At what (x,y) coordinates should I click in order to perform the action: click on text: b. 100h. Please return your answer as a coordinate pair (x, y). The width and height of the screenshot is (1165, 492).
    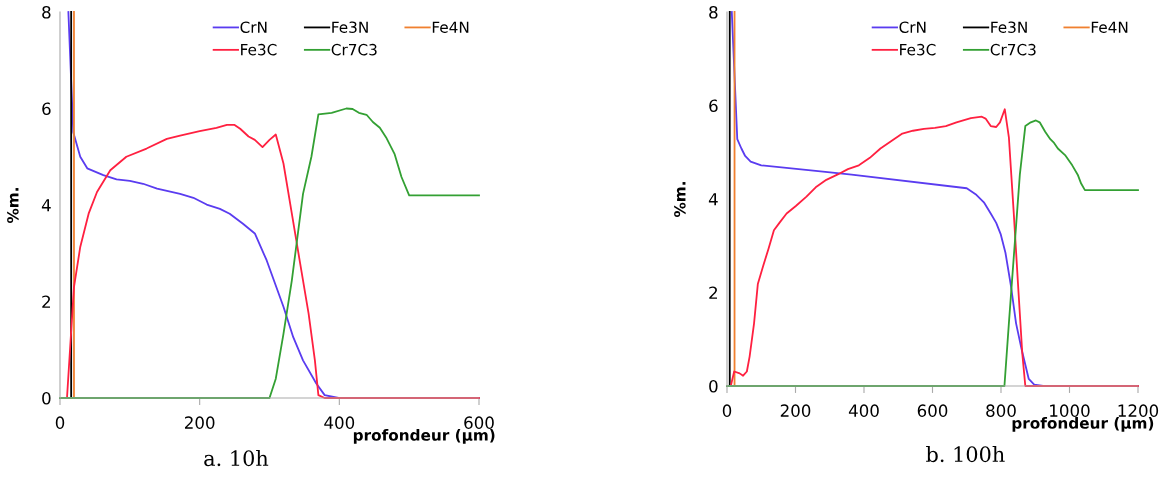
    Looking at the image, I should click on (965, 454).